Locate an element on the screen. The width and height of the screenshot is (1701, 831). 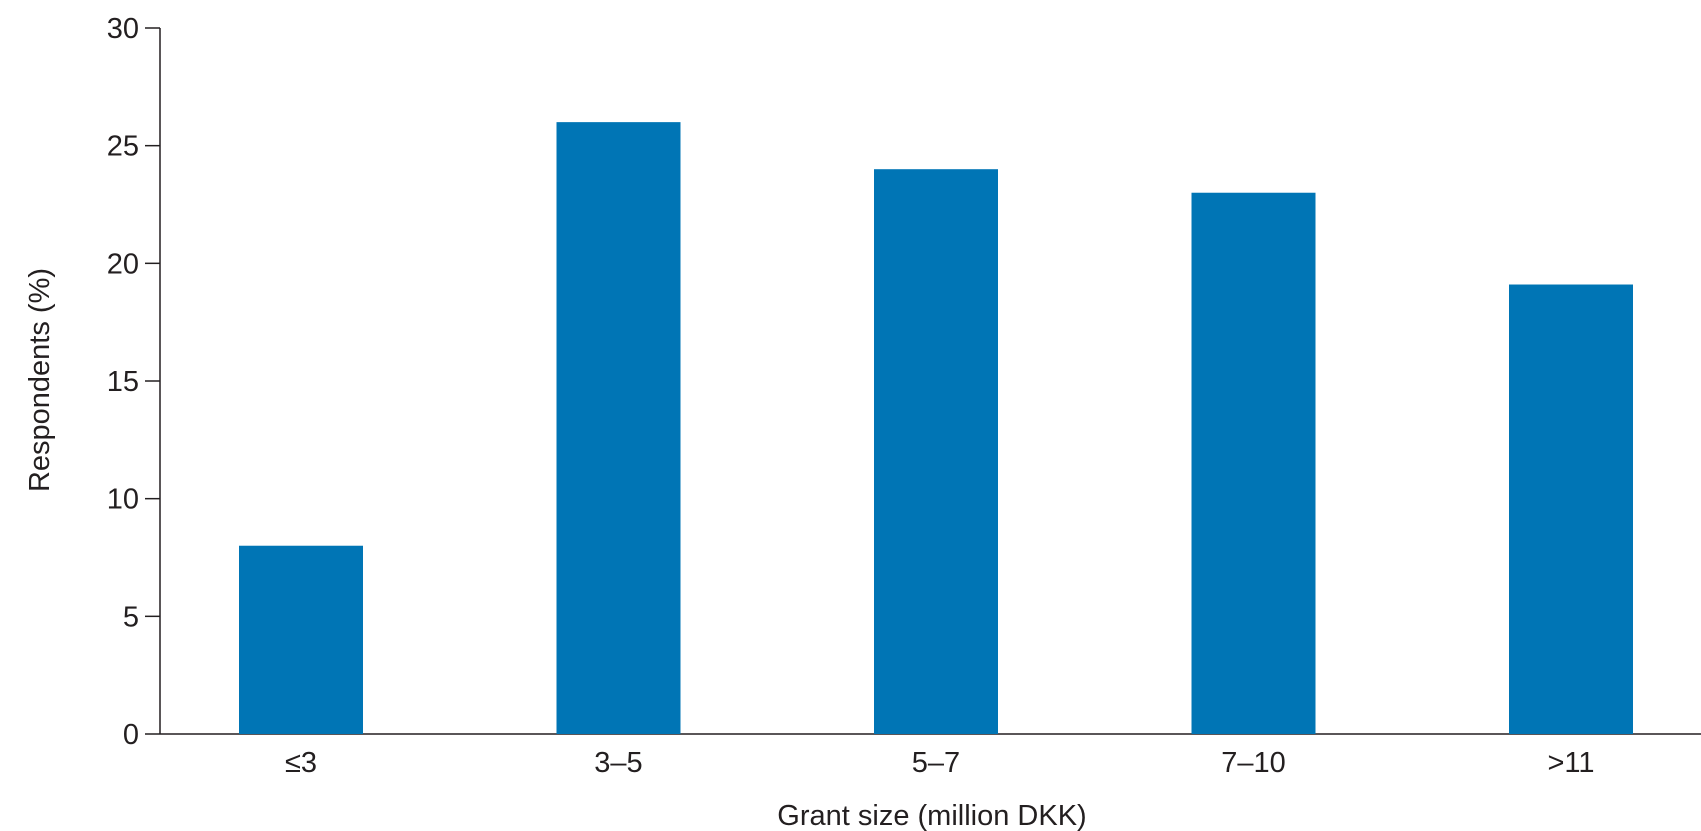
x-ticks: ≤3 3–5 5–7 7–10 >11 is located at coordinates (940, 763).